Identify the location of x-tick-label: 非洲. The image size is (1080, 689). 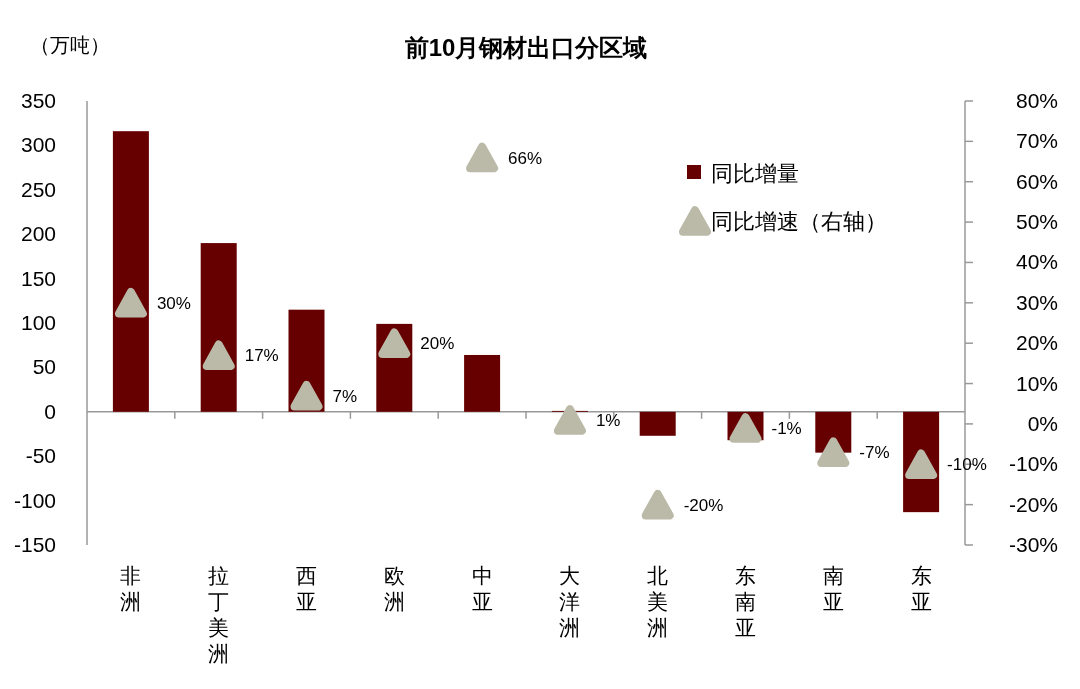
(131, 588).